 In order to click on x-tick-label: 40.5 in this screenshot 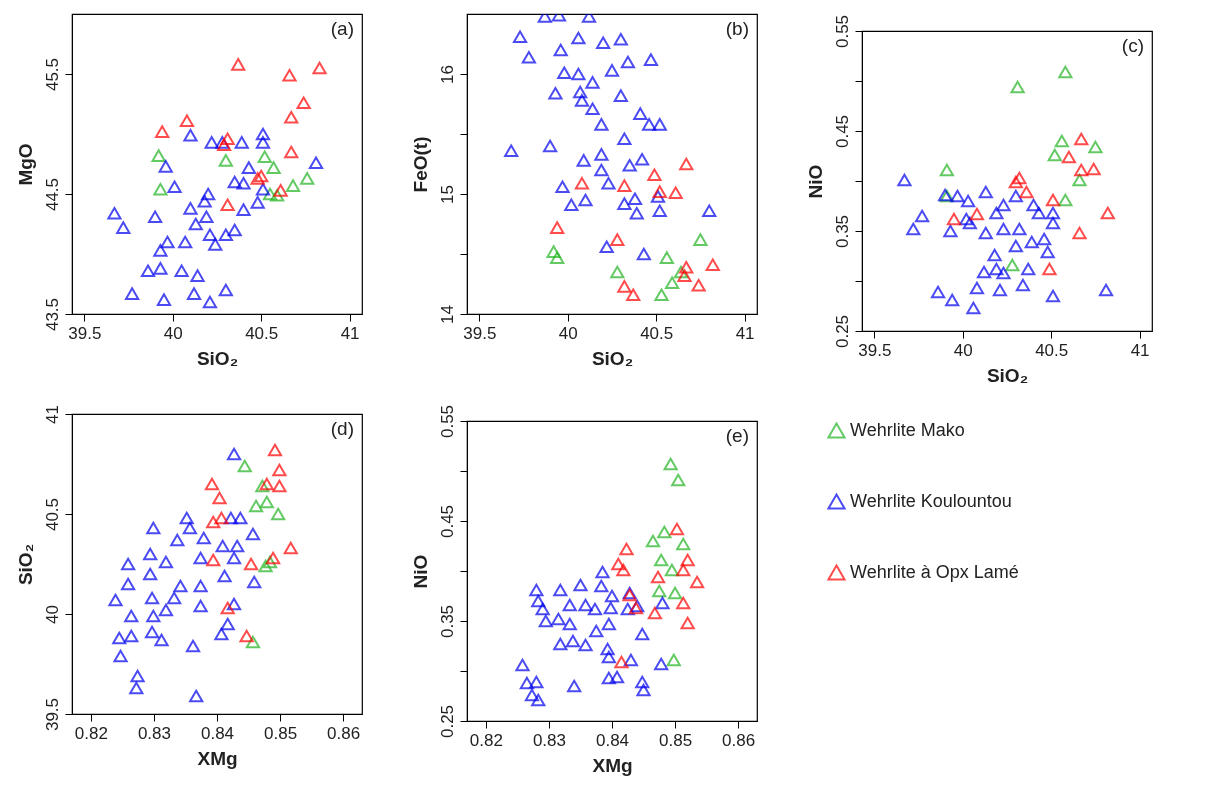, I will do `click(1052, 350)`.